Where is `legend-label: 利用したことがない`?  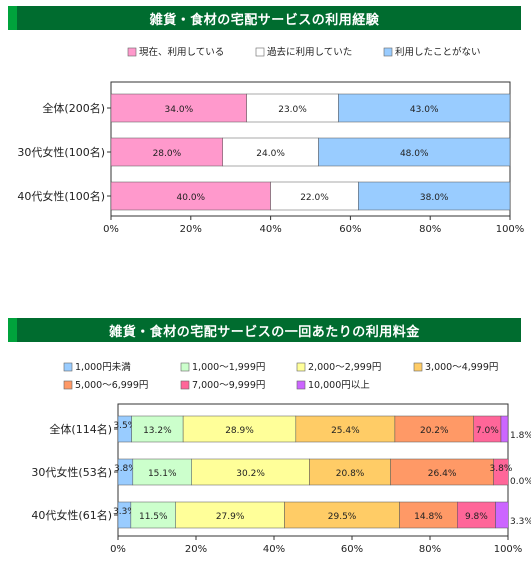 legend-label: 利用したことがない is located at coordinates (438, 52).